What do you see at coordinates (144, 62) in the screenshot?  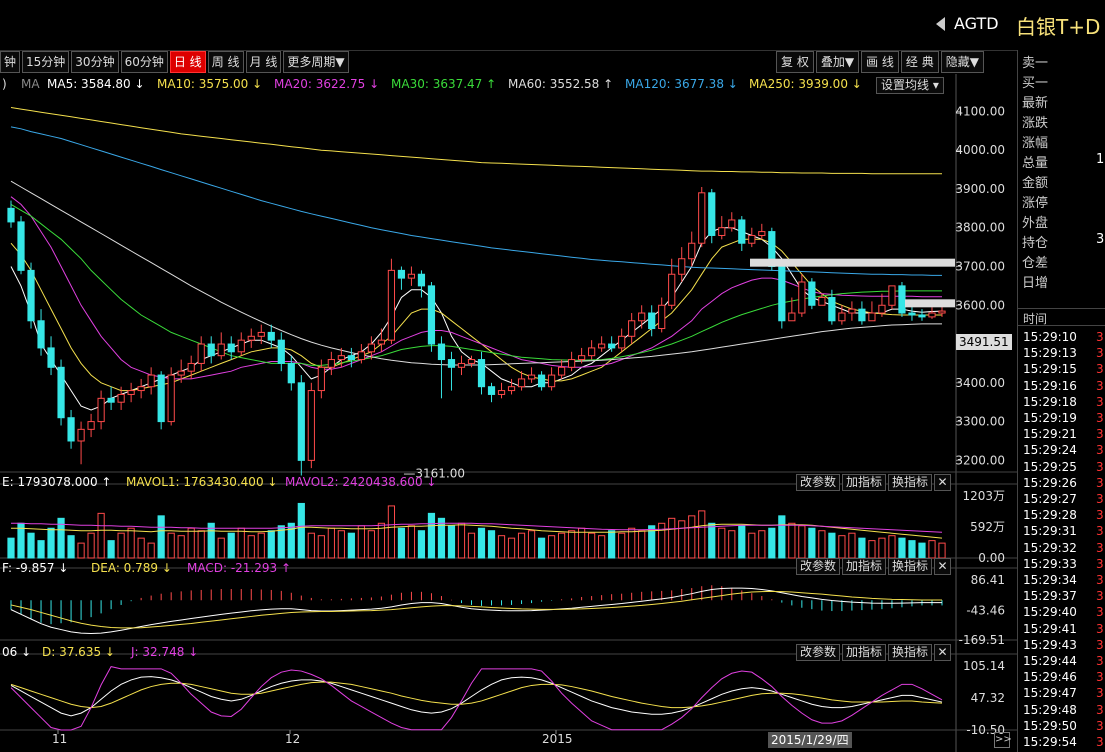 I see `period-tab-3: 60分钟` at bounding box center [144, 62].